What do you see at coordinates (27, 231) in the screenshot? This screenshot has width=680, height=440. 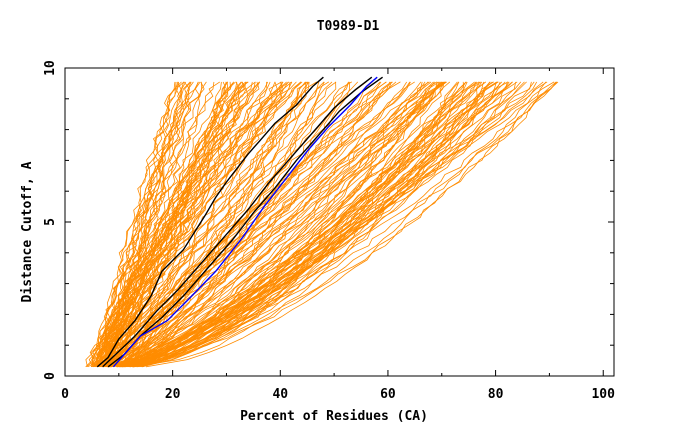 I see `y-axis-label: Distance Cutoff, A` at bounding box center [27, 231].